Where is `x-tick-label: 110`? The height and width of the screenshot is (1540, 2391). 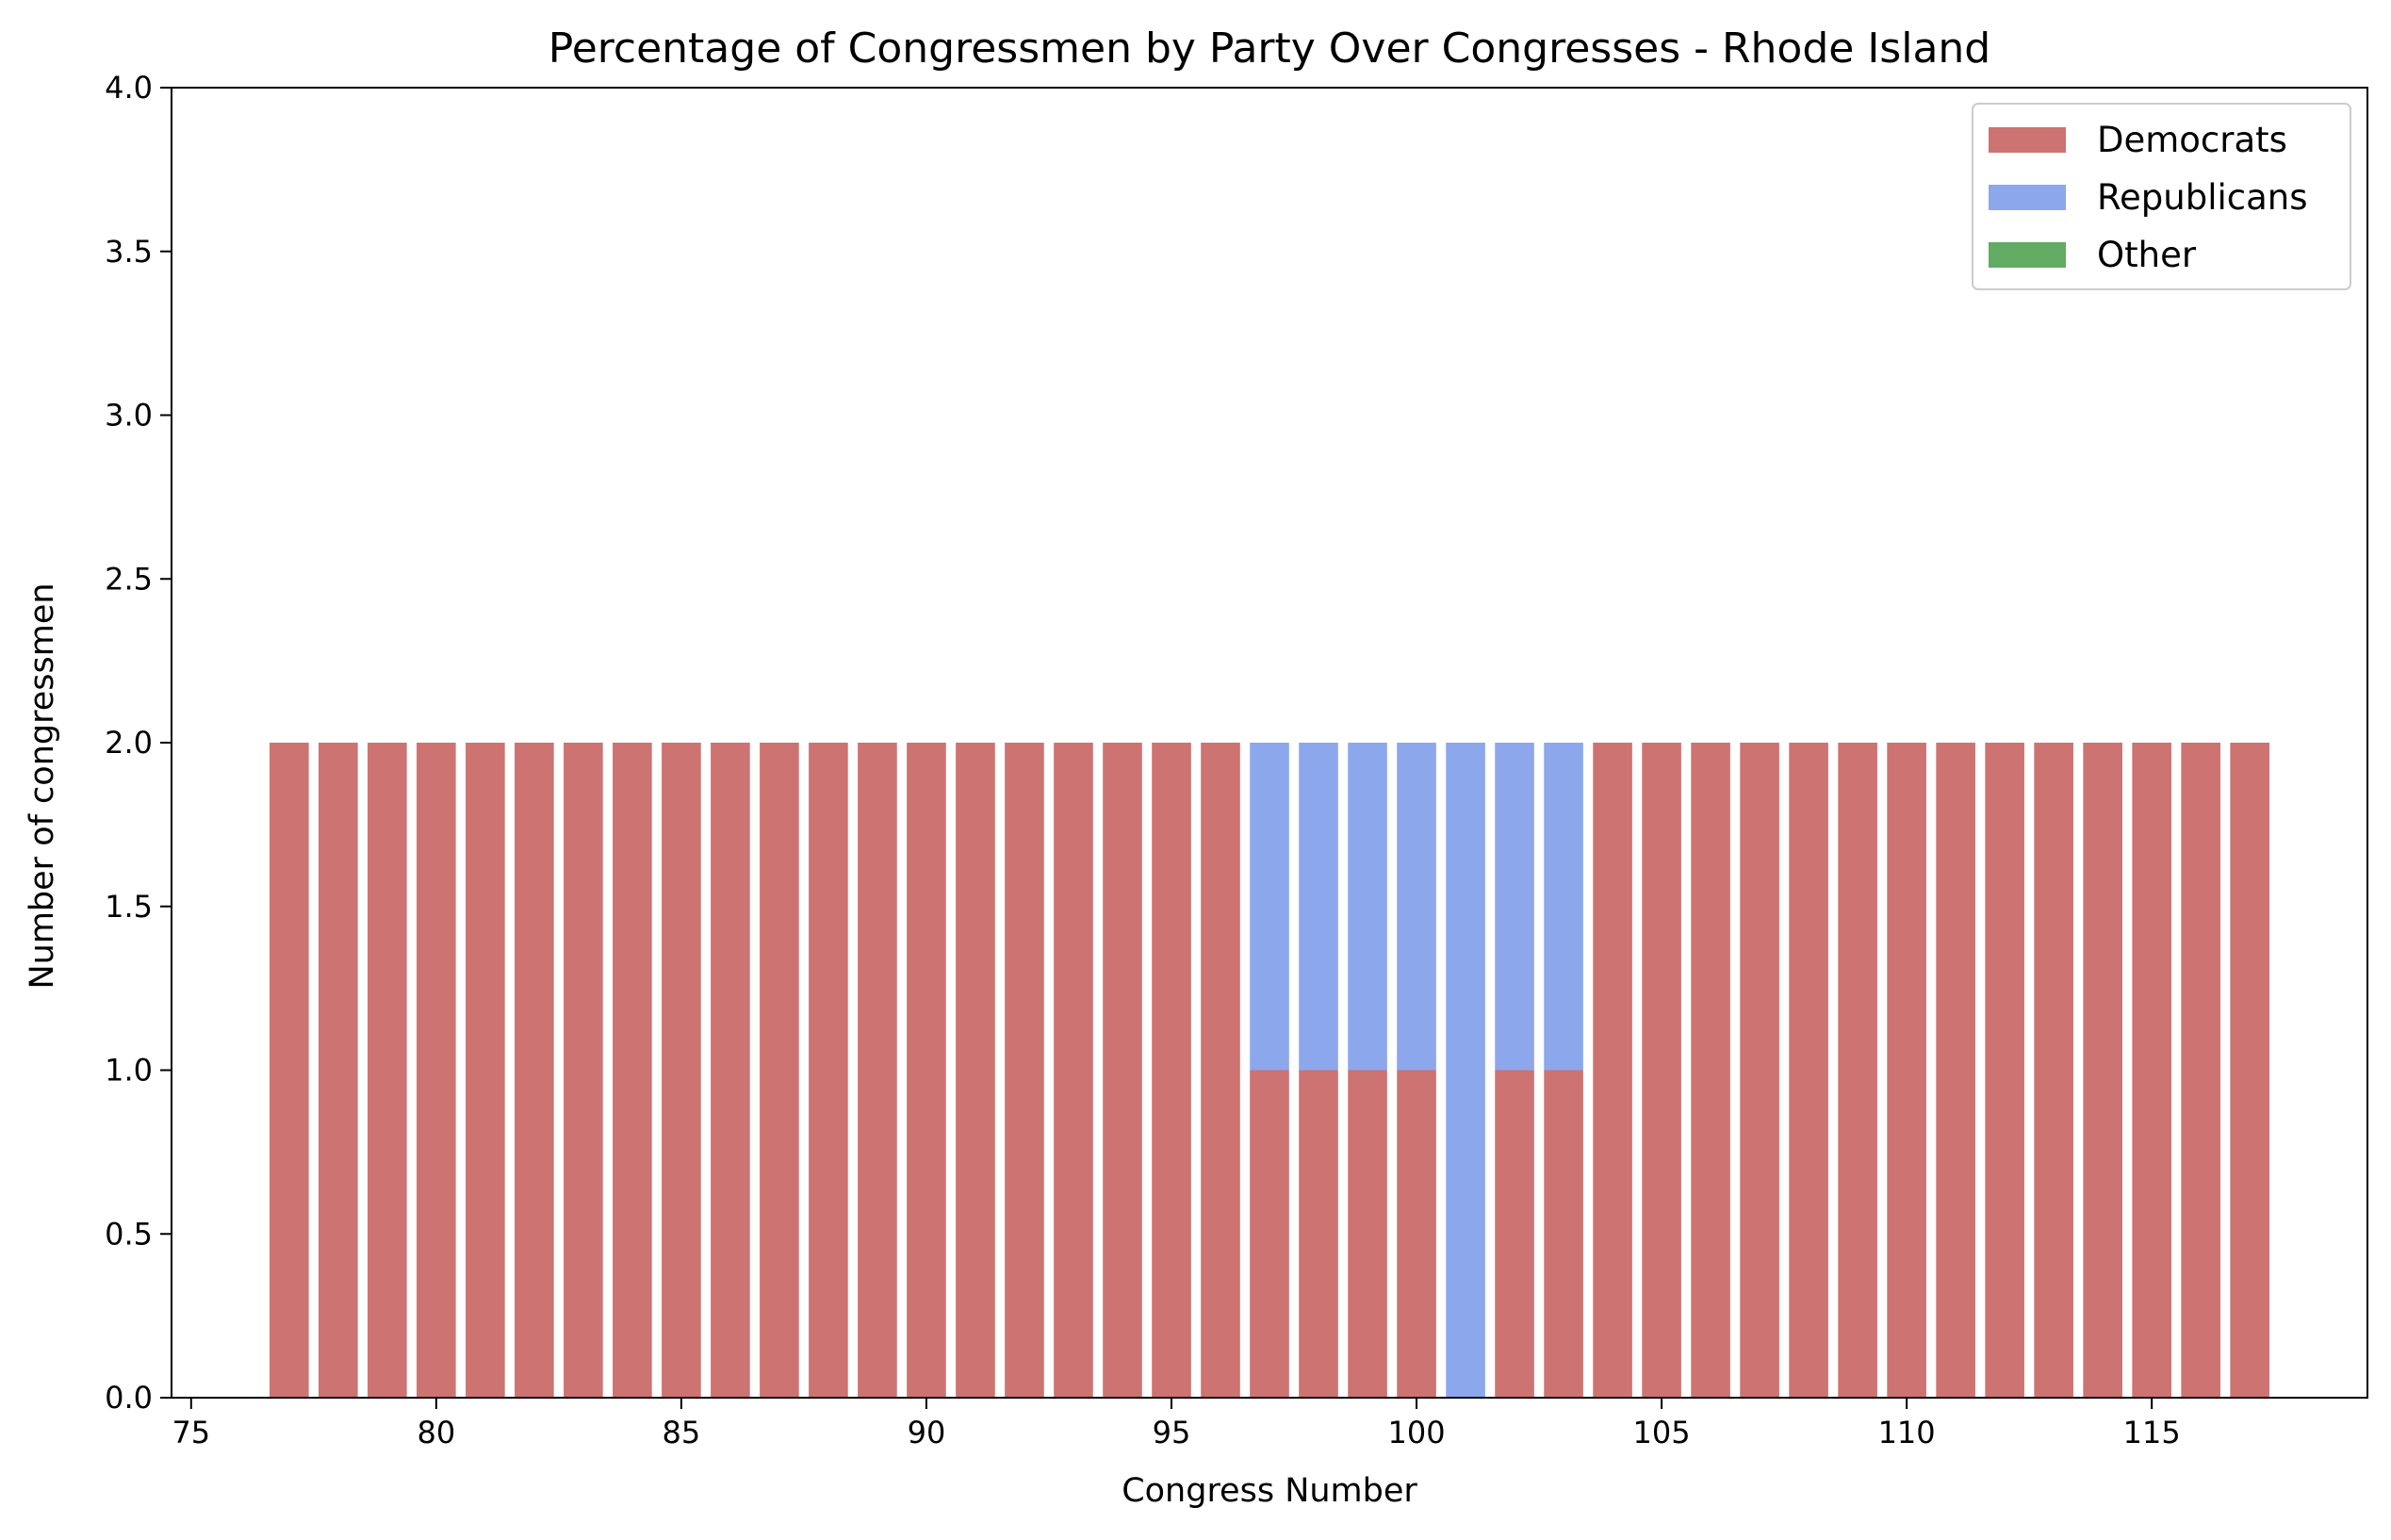 x-tick-label: 110 is located at coordinates (1907, 1432).